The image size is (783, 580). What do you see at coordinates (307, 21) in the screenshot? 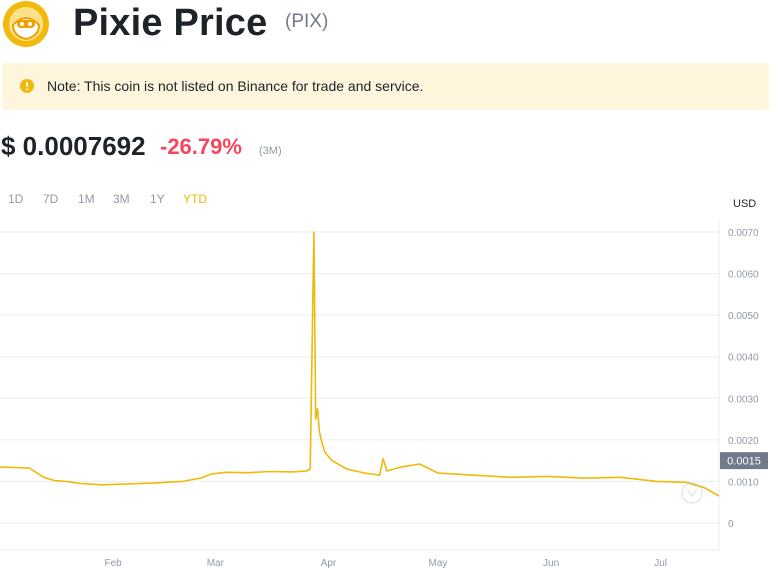
I see `coin-symbol: (PIX)` at bounding box center [307, 21].